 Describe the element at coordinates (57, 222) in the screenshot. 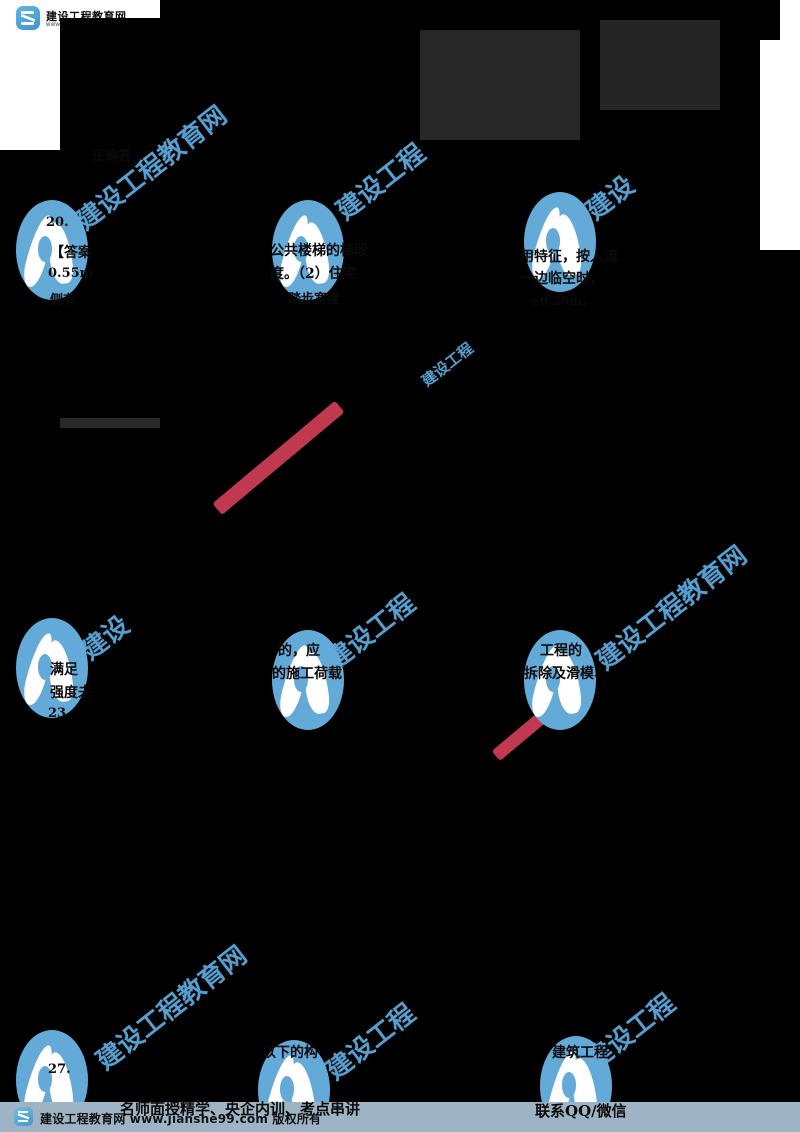

I see `text-fragment: 20.` at that location.